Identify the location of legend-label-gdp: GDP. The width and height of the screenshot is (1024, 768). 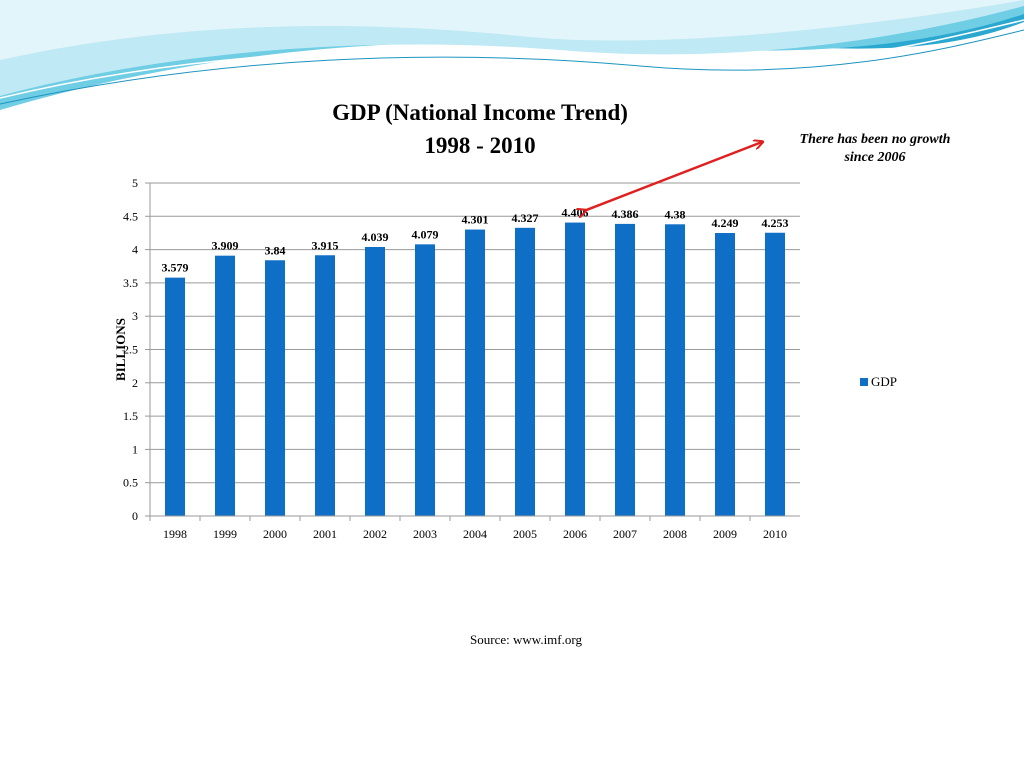
(884, 381).